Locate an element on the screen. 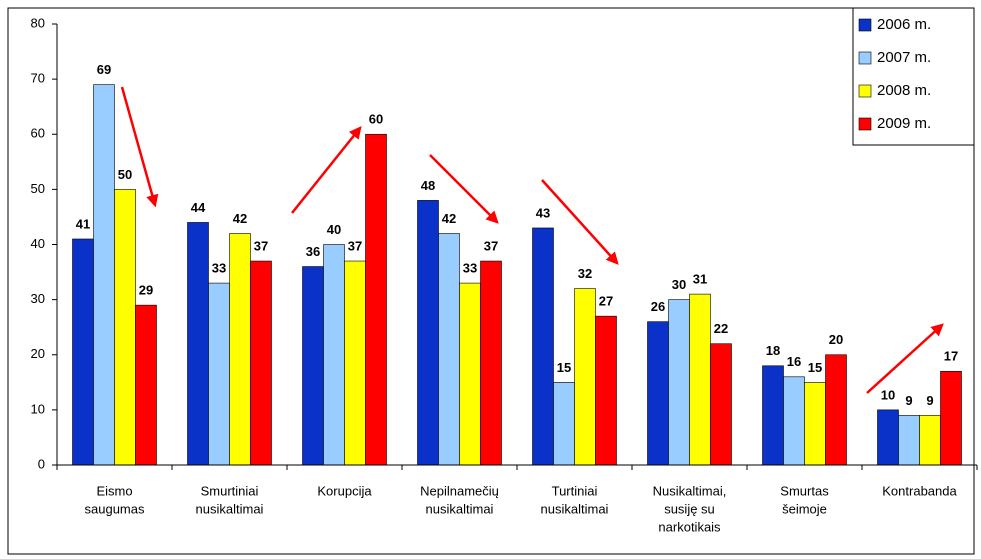 The width and height of the screenshot is (981, 559). y-tick-label: 20 is located at coordinates (38, 353).